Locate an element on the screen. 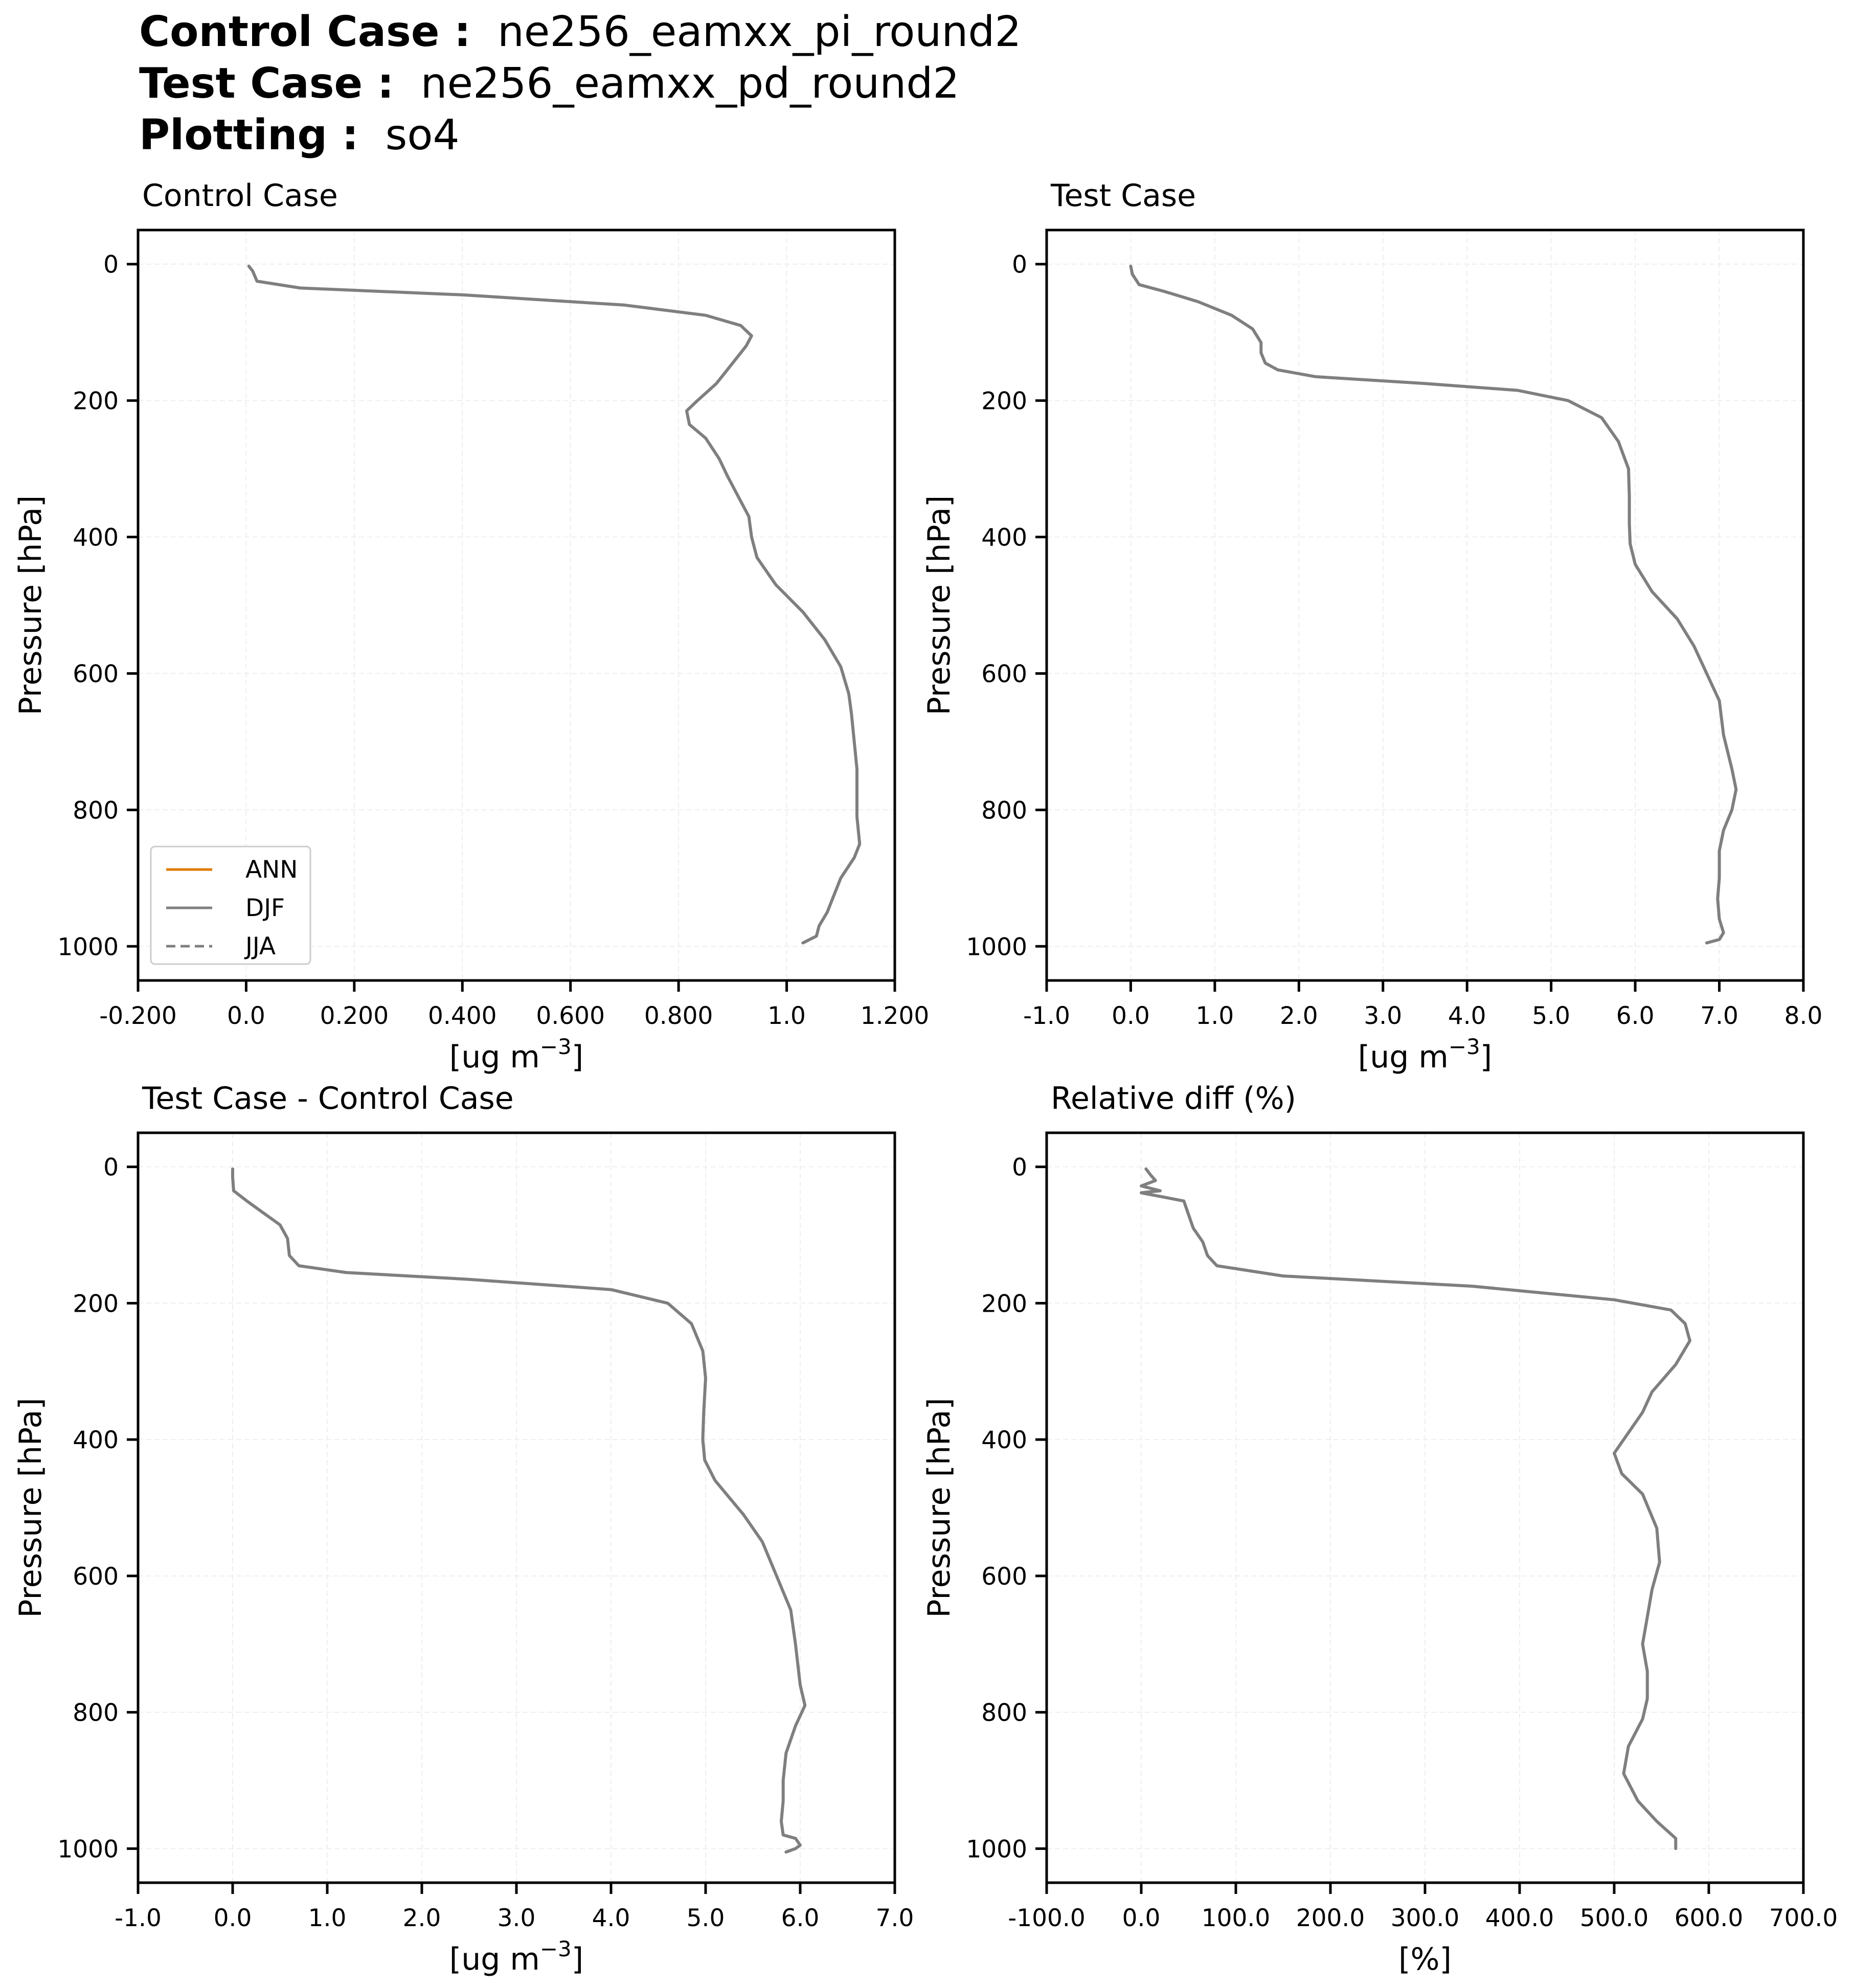 The image size is (1854, 1988). test-case-label: Test Case : is located at coordinates (266, 83).